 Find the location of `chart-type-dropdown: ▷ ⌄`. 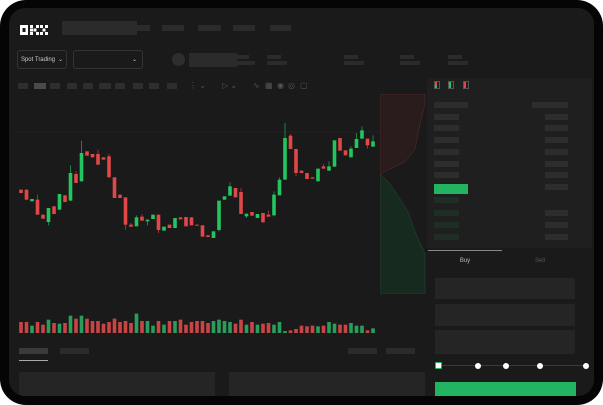

chart-type-dropdown: ▷ ⌄ is located at coordinates (230, 85).